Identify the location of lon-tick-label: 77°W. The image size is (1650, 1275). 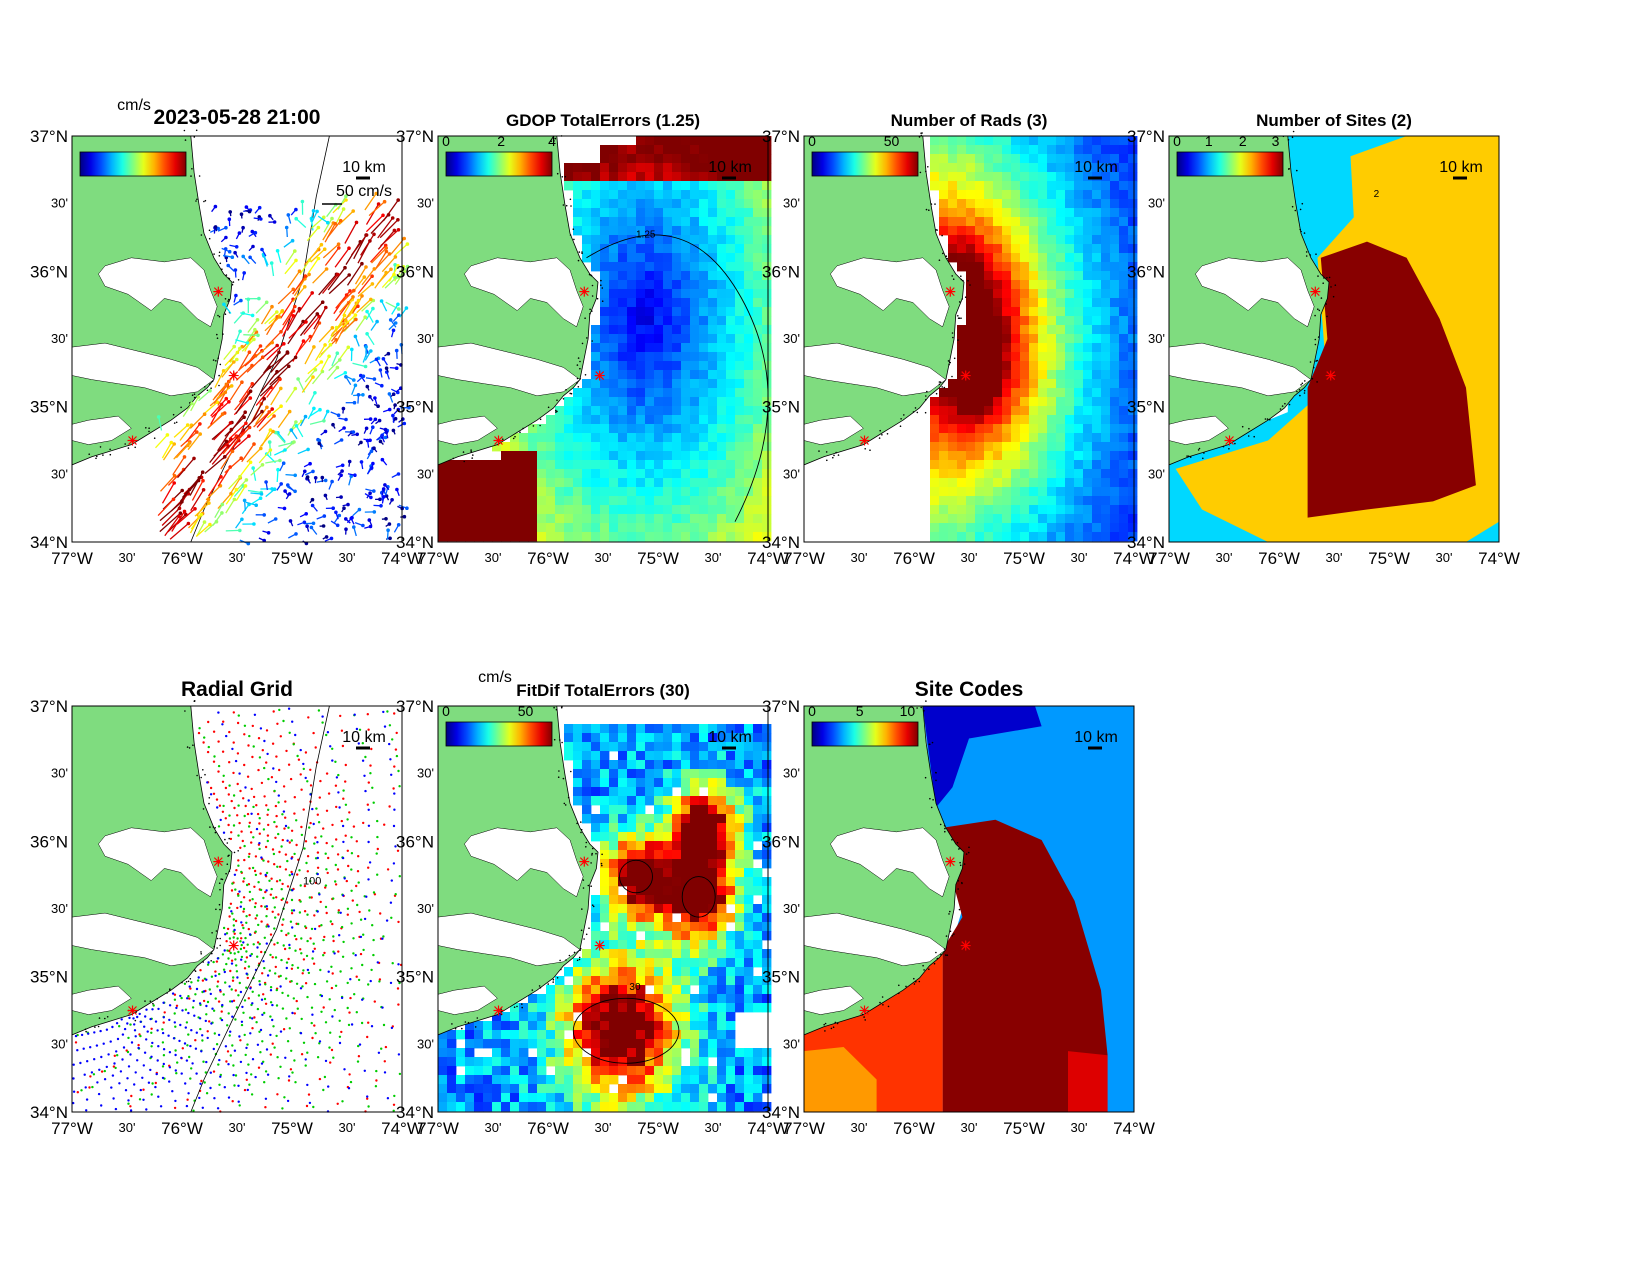
(804, 558).